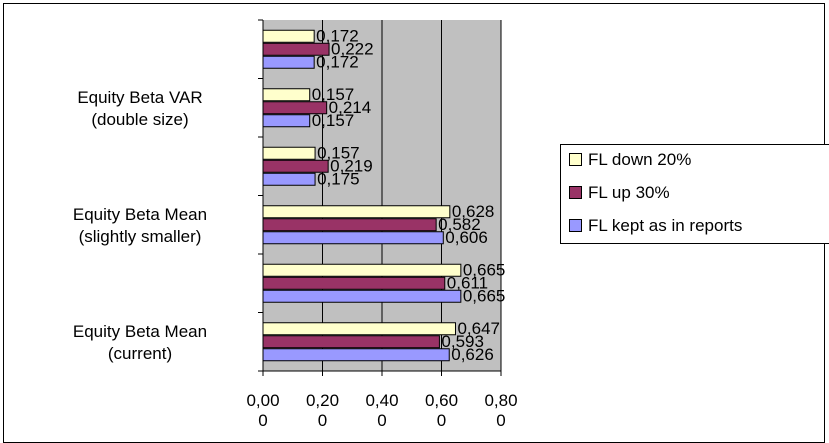 This screenshot has width=829, height=443. I want to click on data-label: 0,593, so click(462, 341).